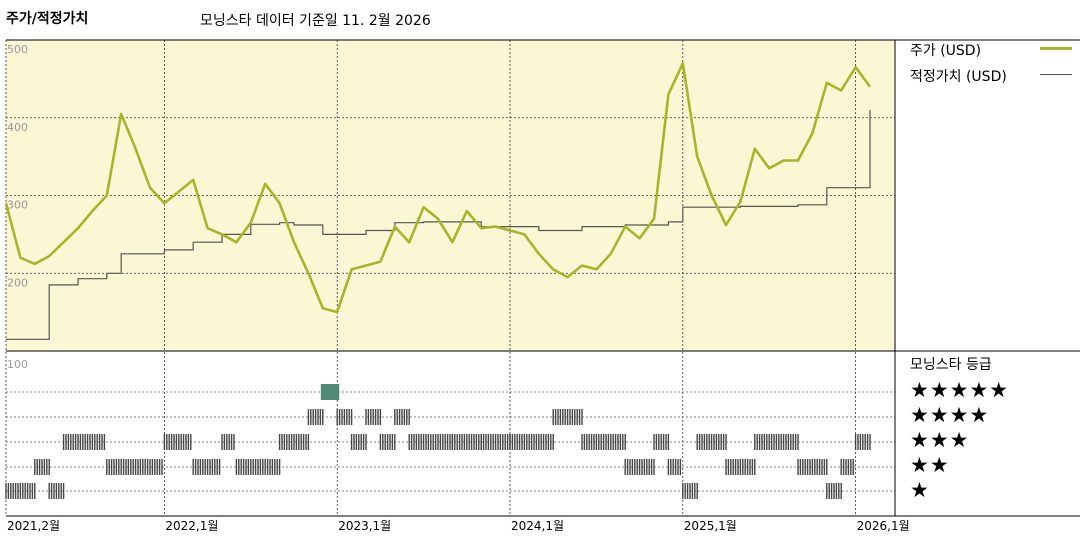  I want to click on y-tick-label-400: 400, so click(17, 127).